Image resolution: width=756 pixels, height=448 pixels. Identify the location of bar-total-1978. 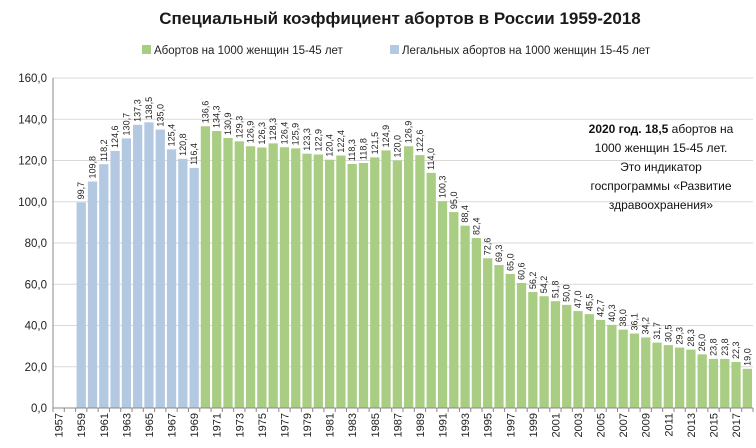
(296, 278).